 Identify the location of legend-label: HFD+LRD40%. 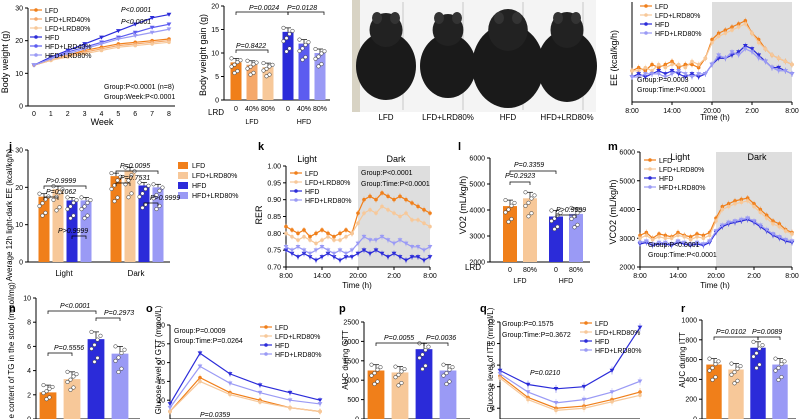
(68, 47).